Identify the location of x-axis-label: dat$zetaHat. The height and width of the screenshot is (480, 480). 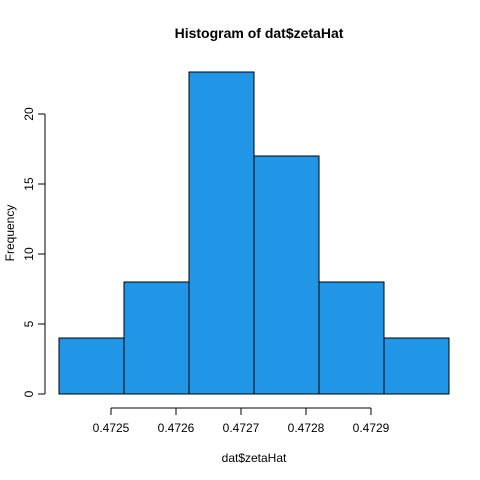
(254, 458).